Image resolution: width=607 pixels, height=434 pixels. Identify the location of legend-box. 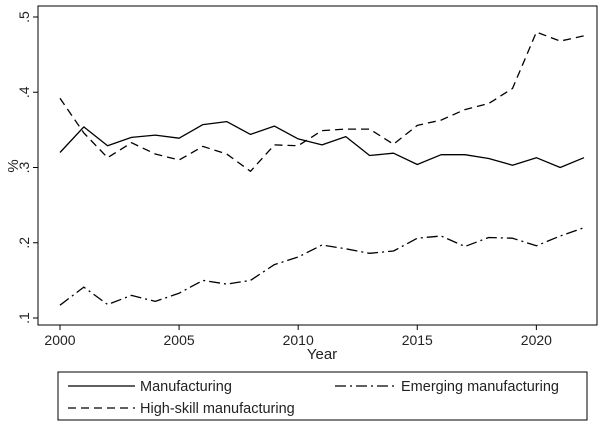
(322, 396).